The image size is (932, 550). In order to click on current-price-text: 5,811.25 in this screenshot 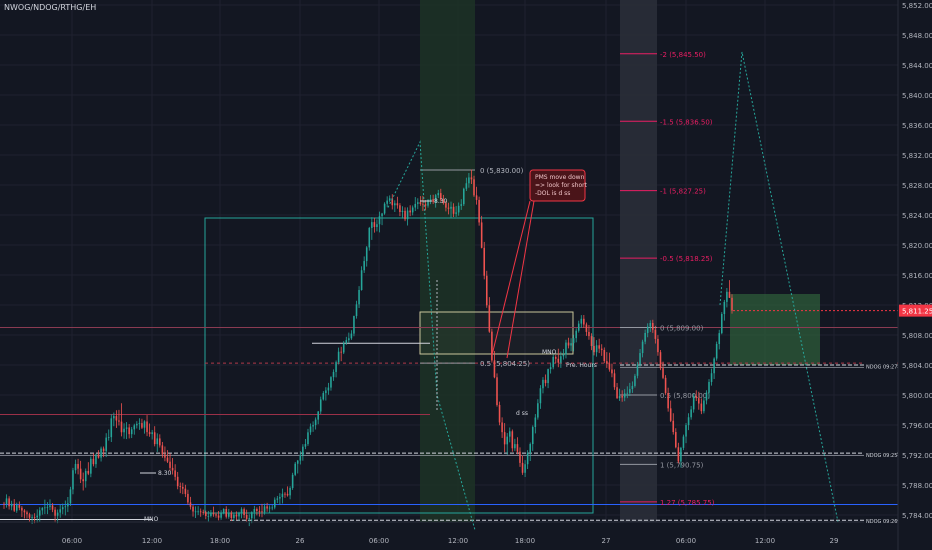, I will do `click(917, 312)`.